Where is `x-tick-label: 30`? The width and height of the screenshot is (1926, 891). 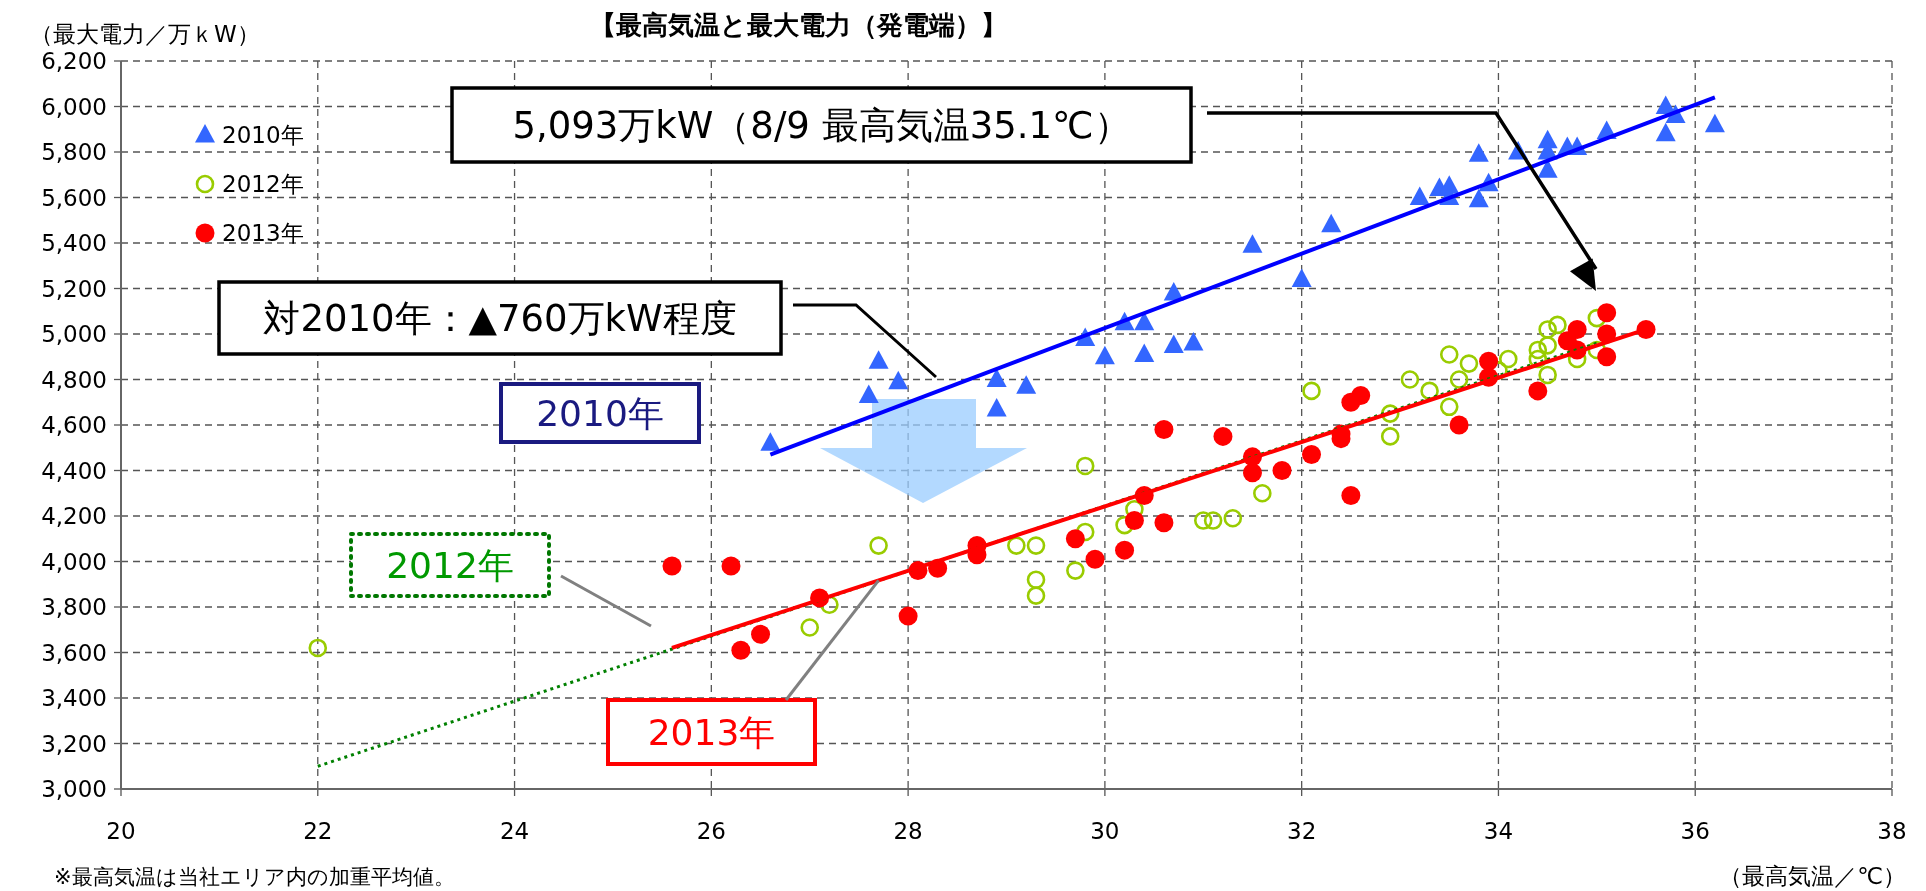
x-tick-label: 30 is located at coordinates (1105, 831).